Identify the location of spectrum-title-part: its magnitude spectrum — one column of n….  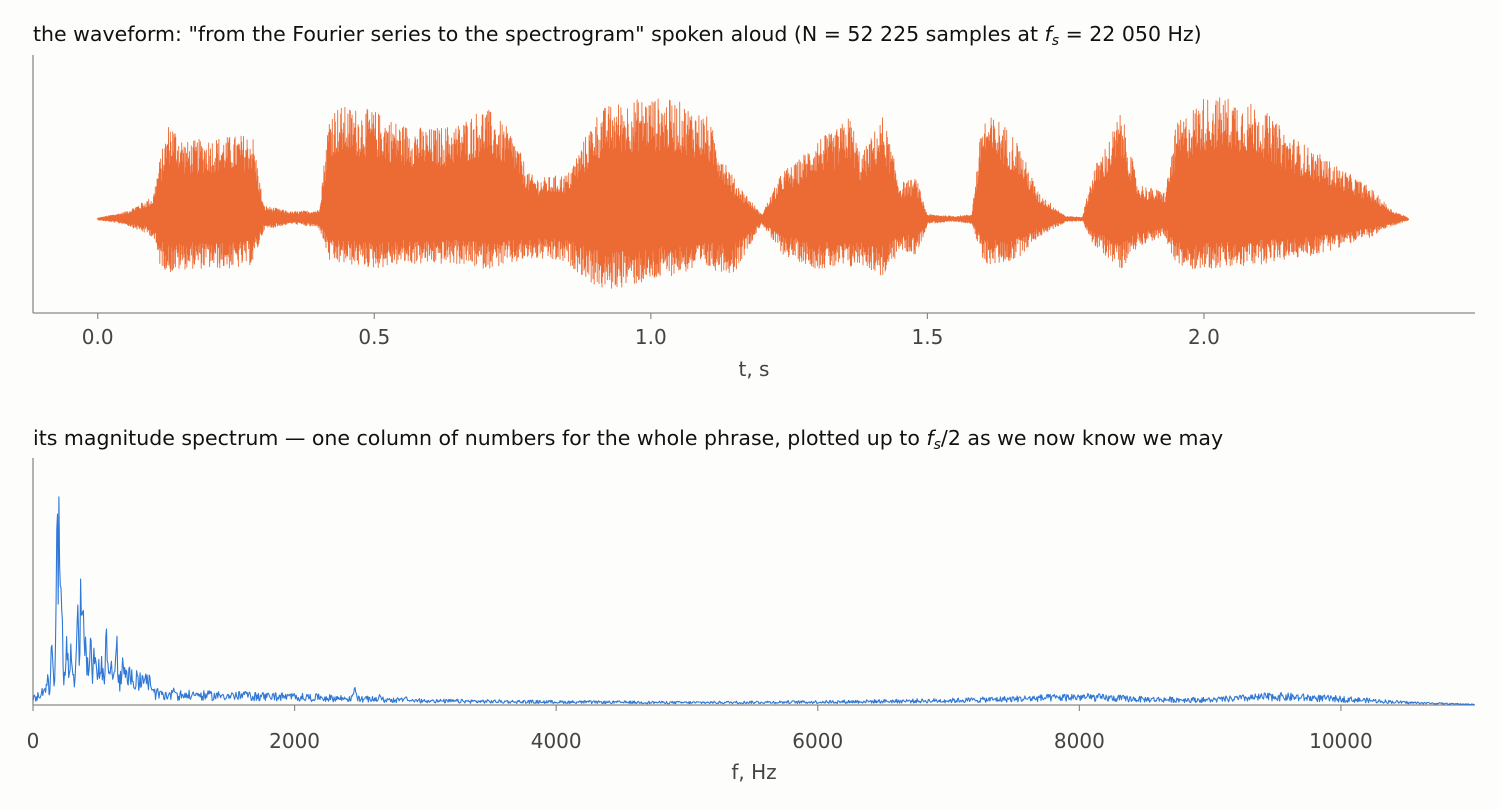
(479, 438).